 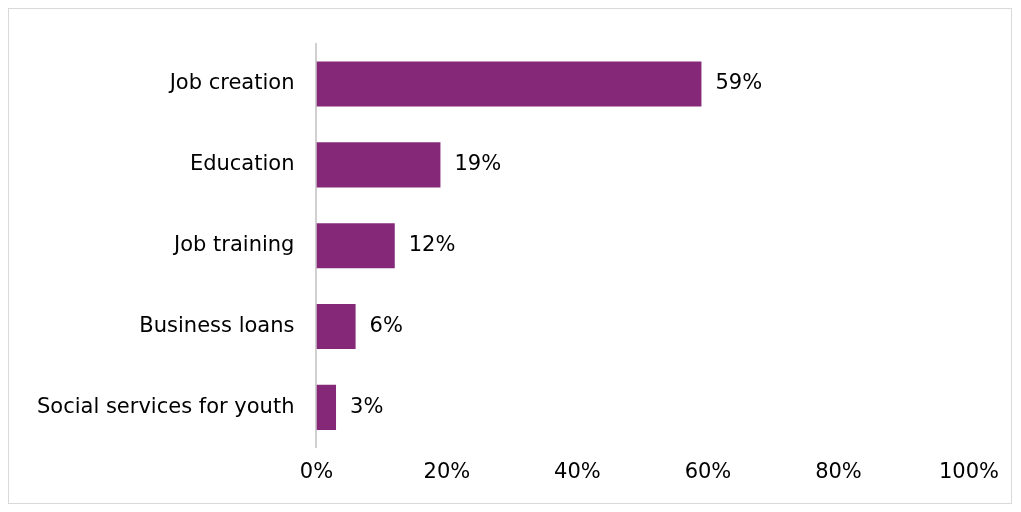 I want to click on x-tick-label: 0%, so click(x=316, y=470).